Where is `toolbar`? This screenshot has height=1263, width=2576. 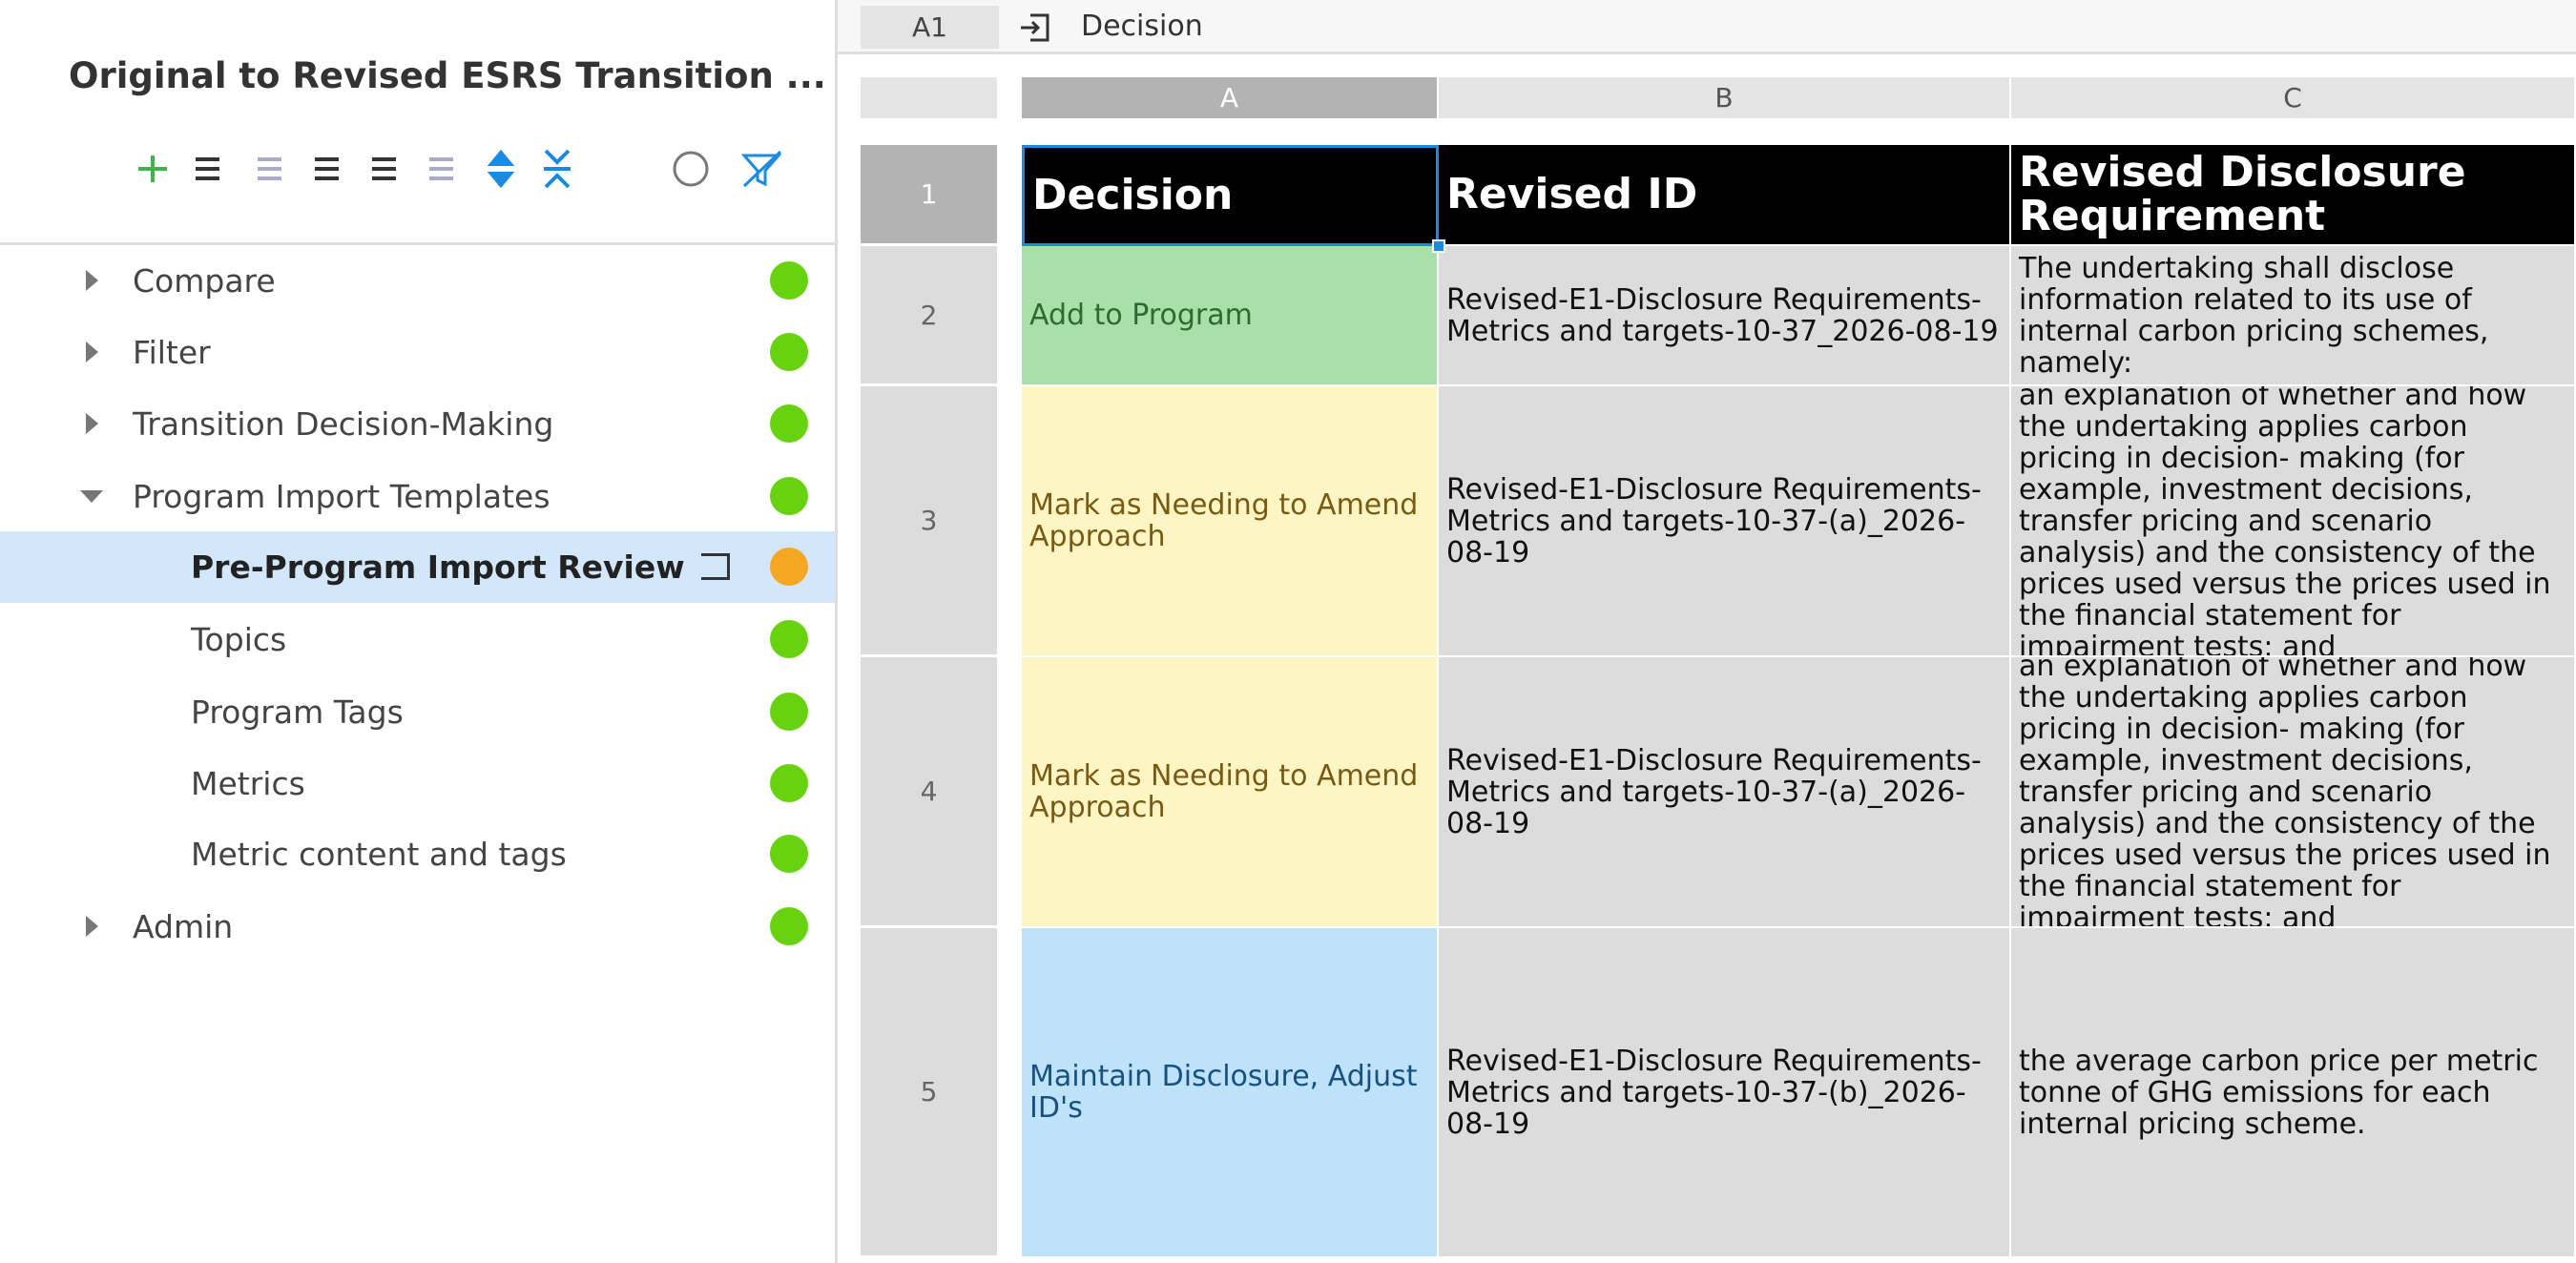
toolbar is located at coordinates (460, 169).